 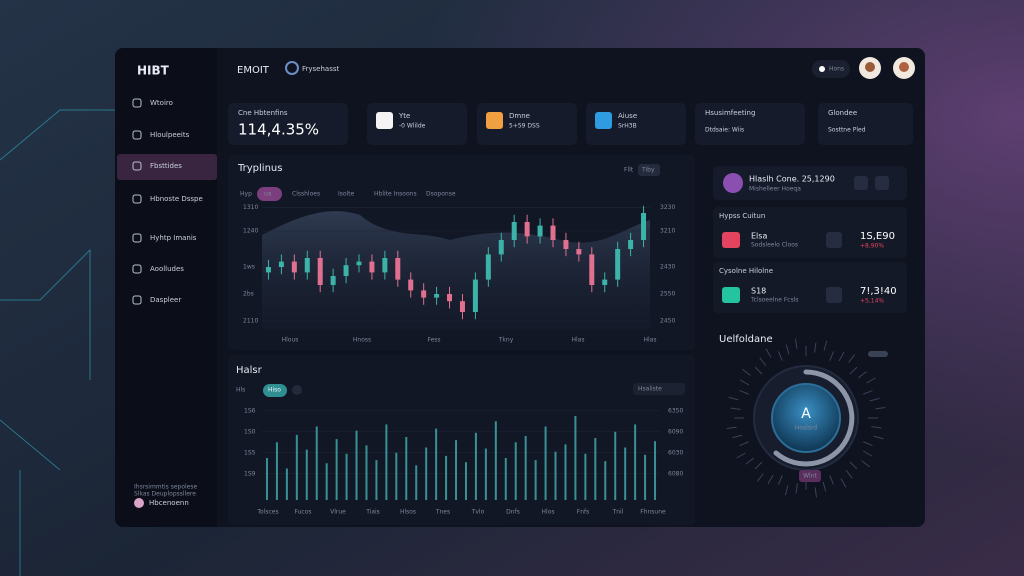 I want to click on nav-item: Hyhtp Imanis, so click(x=173, y=238).